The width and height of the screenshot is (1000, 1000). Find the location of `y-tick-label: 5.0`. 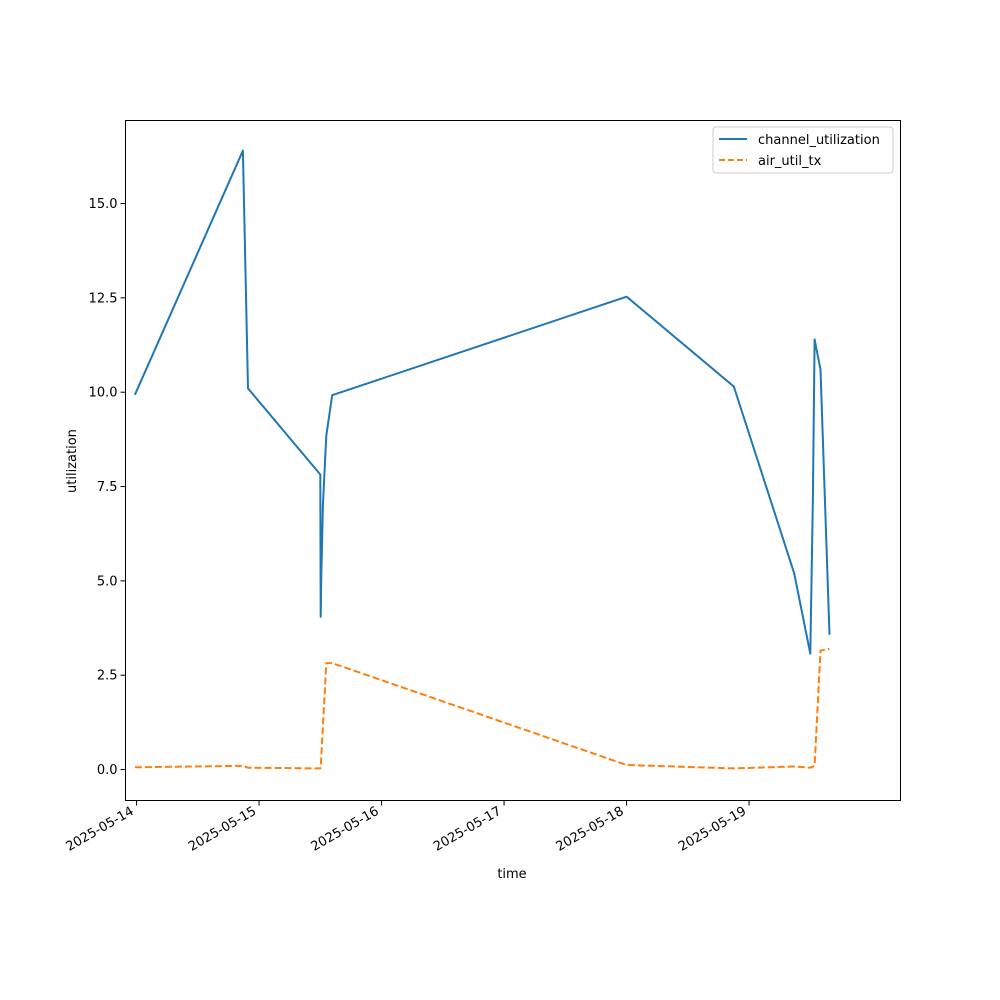

y-tick-label: 5.0 is located at coordinates (107, 581).